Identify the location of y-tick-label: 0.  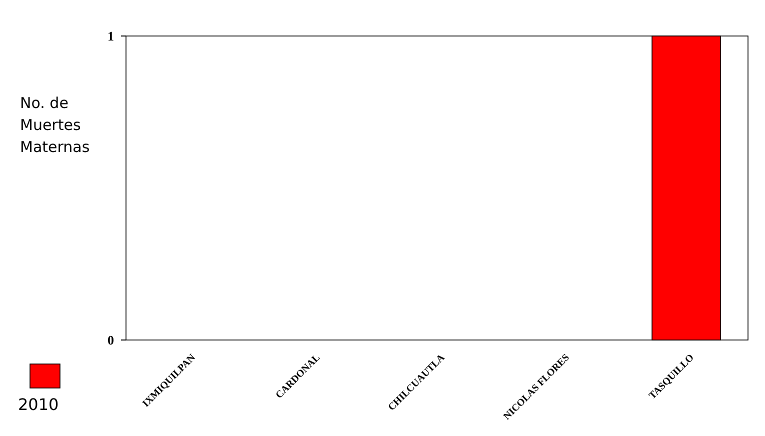
(111, 340).